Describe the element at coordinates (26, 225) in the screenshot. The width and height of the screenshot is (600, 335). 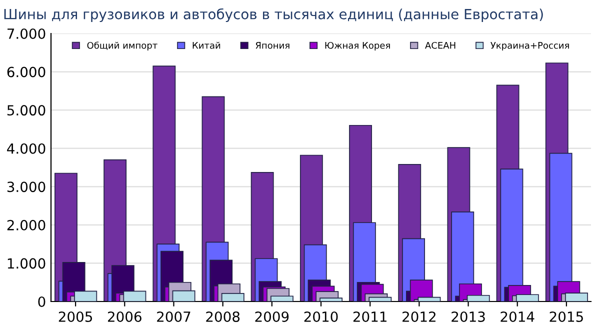
I see `y-tick-label: 2.000` at that location.